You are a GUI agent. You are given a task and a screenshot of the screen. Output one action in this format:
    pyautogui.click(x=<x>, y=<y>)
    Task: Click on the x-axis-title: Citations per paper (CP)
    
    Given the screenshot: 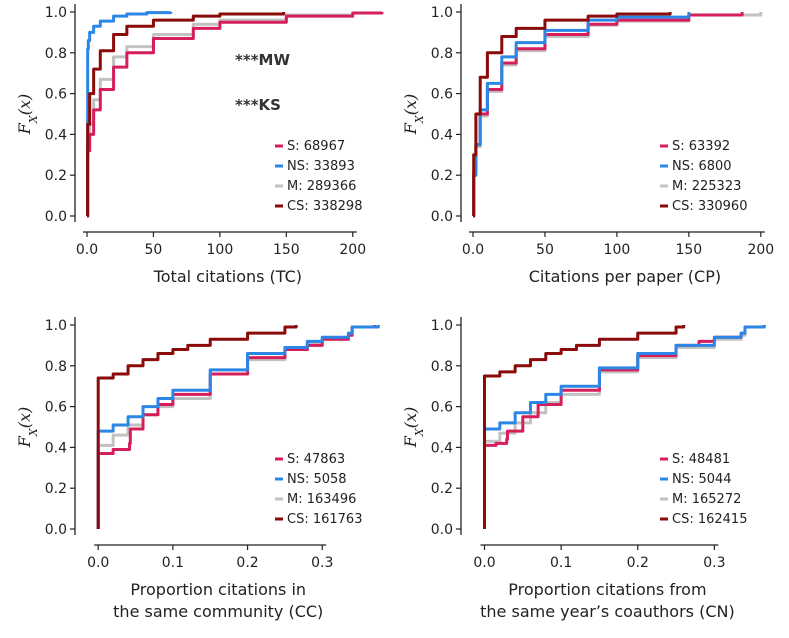 What is the action you would take?
    pyautogui.click(x=625, y=276)
    